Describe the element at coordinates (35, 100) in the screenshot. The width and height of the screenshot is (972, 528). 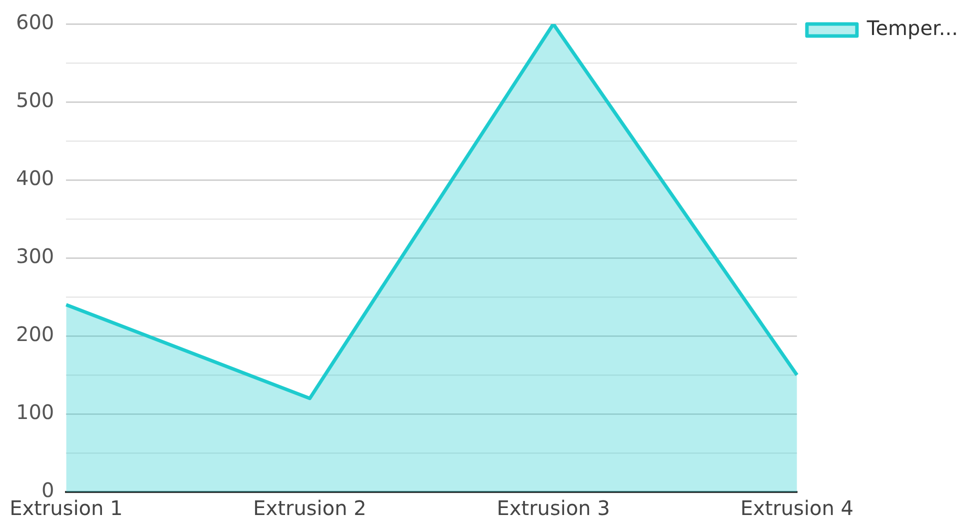
I see `y-tick-label: 500` at that location.